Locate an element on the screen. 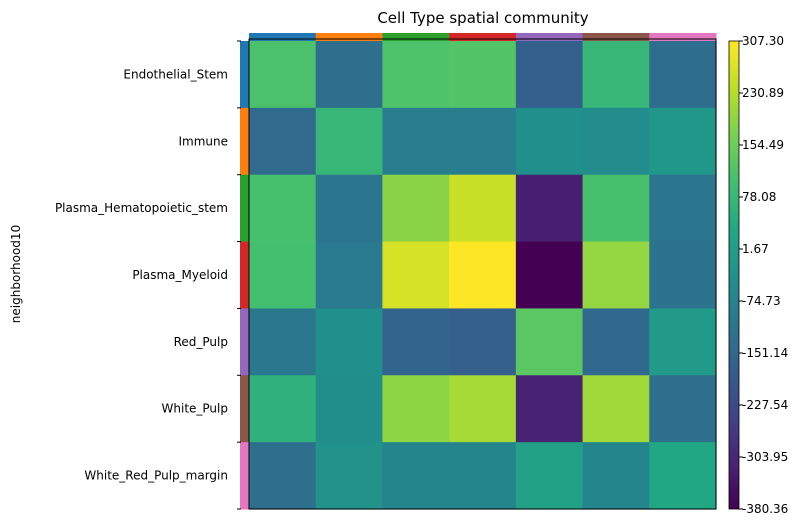 The height and width of the screenshot is (527, 804). colorbar-tick-label: -303.95 is located at coordinates (765, 457).